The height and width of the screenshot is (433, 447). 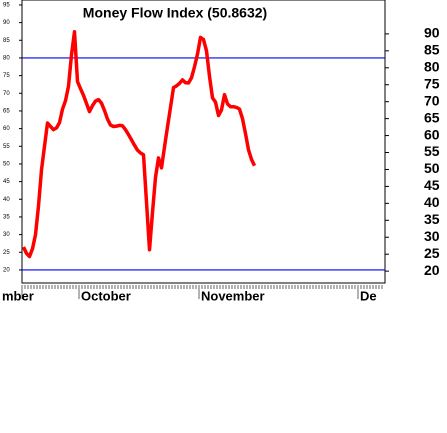 What do you see at coordinates (6, 165) in the screenshot?
I see `y-tick-label: 50` at bounding box center [6, 165].